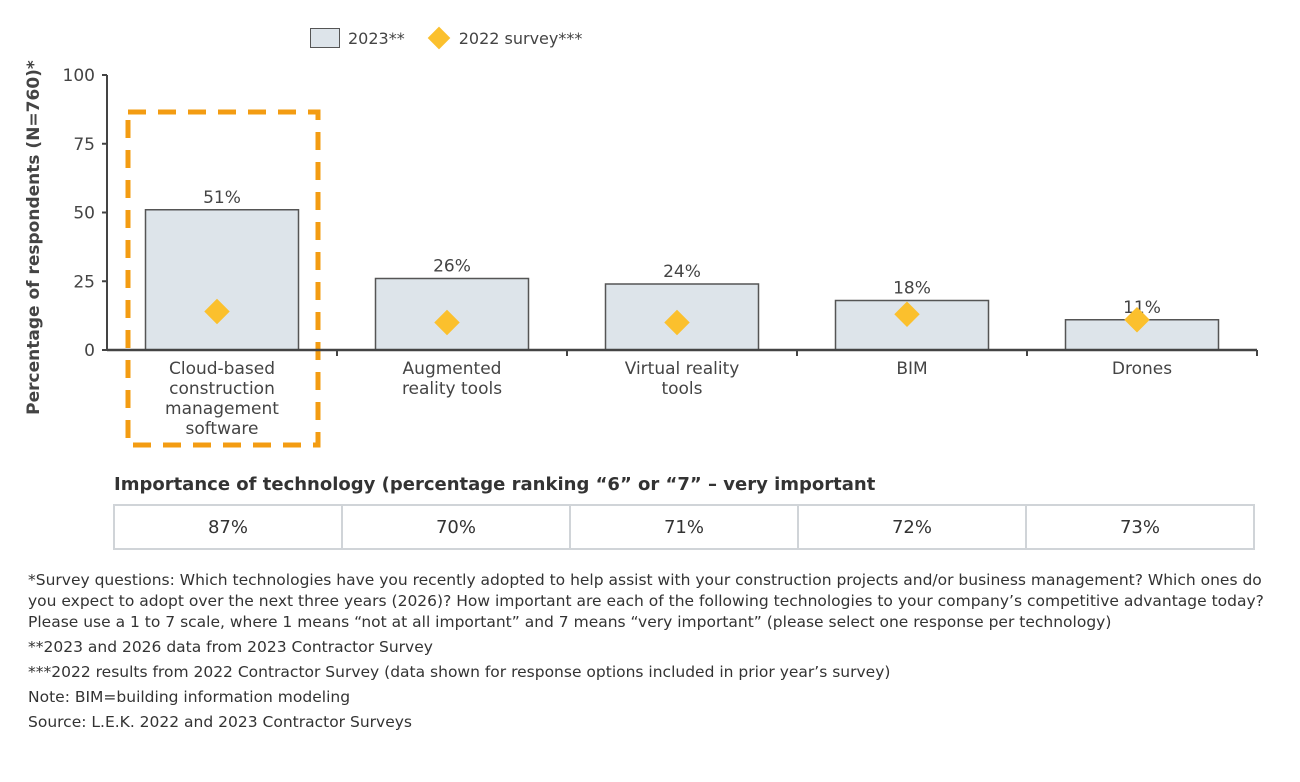 This screenshot has width=1300, height=782. I want to click on x-tick-label: reality tools, so click(452, 389).